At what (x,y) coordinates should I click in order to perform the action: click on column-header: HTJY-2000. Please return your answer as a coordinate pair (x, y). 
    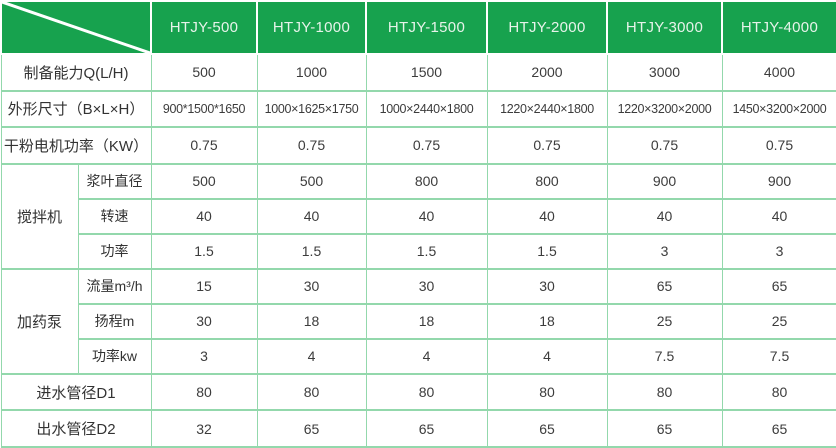
    Looking at the image, I should click on (547, 27).